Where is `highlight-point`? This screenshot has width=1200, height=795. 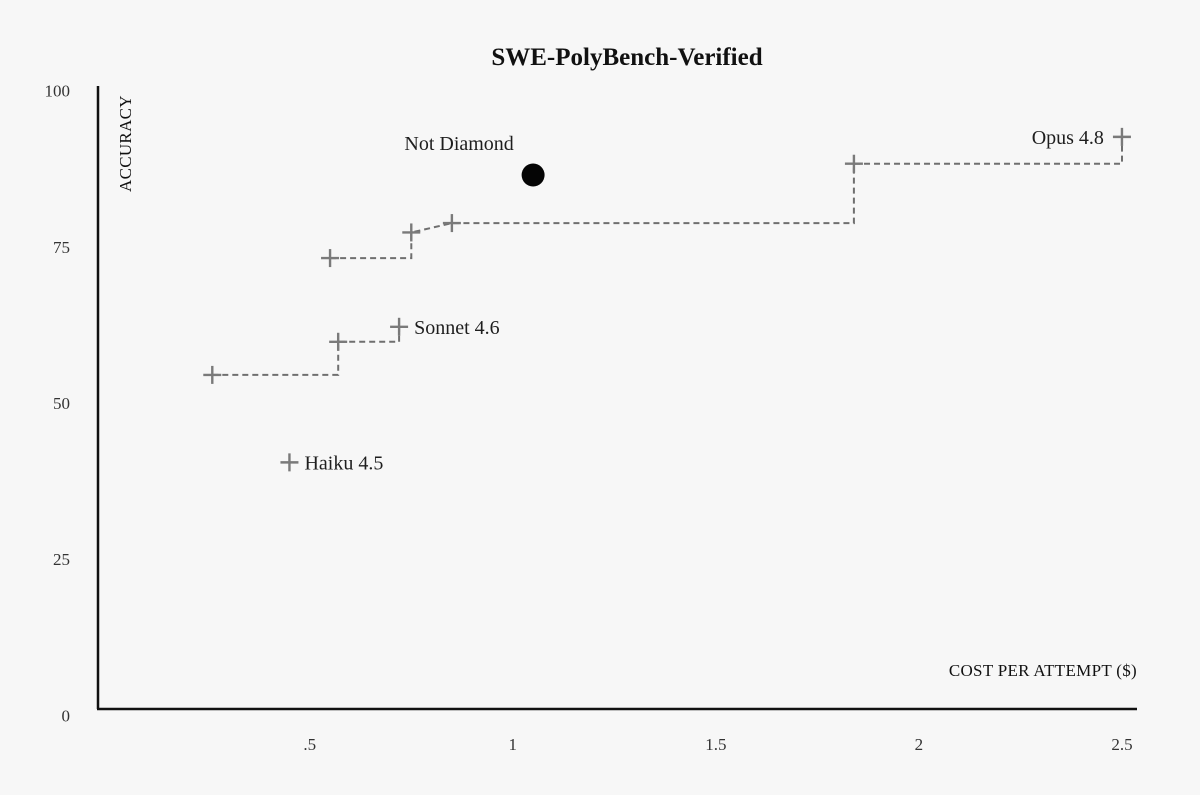
highlight-point is located at coordinates (533, 175).